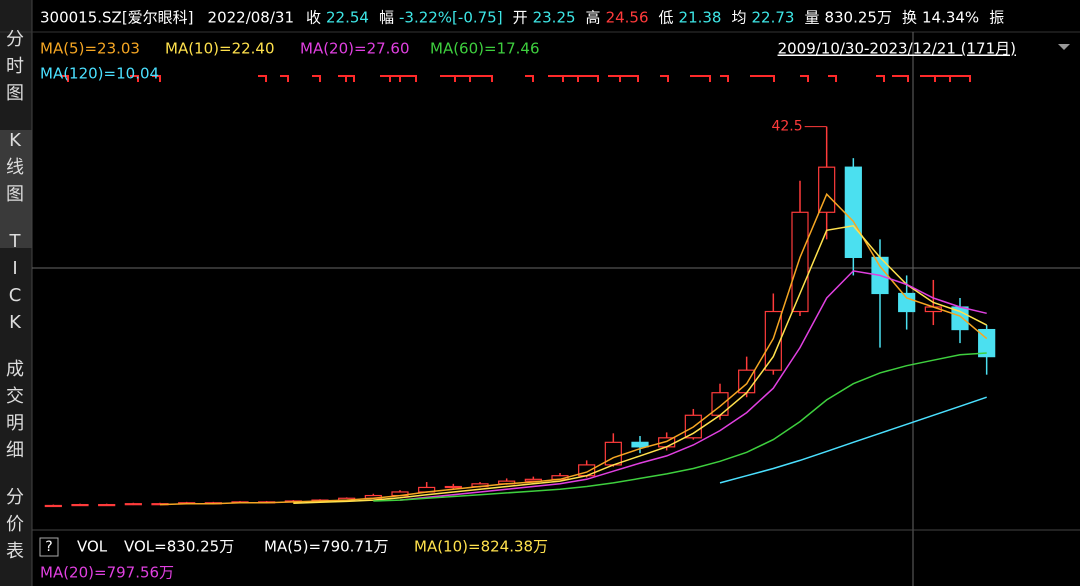 Image resolution: width=1080 pixels, height=586 pixels. Describe the element at coordinates (485, 49) in the screenshot. I see `legend-entry: MA(60)=17.46` at that location.